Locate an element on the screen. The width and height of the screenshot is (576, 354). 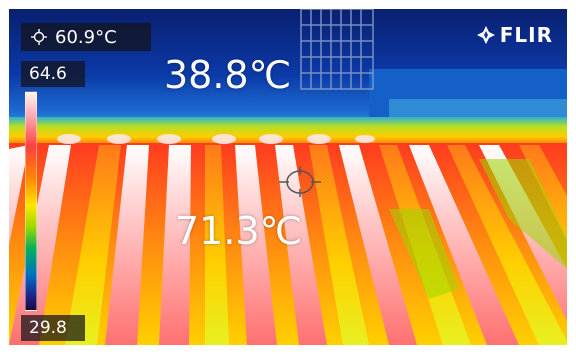
flir-logo: FLIR is located at coordinates (514, 35).